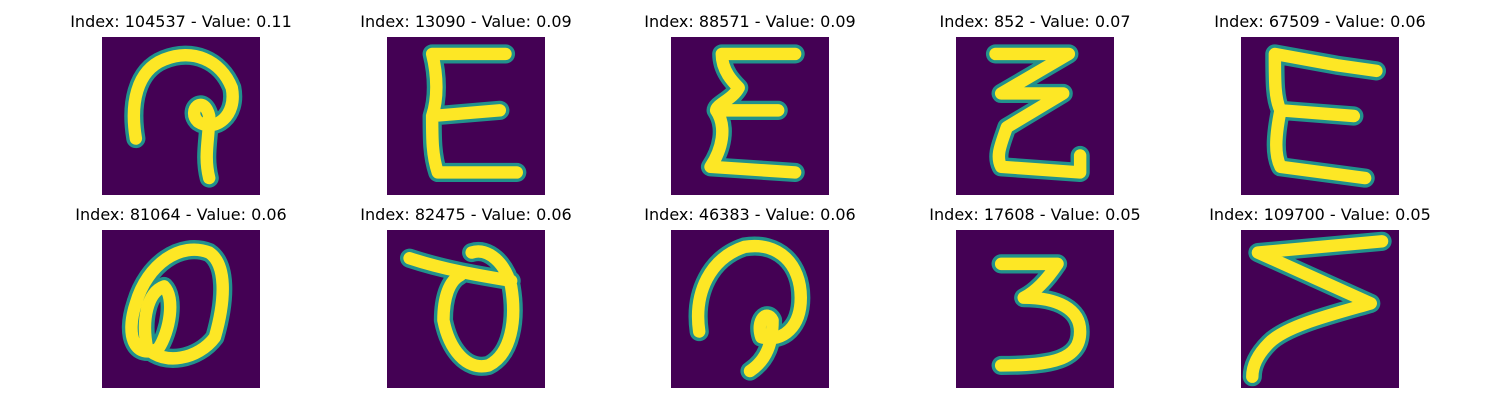  Describe the element at coordinates (750, 214) in the screenshot. I see `panel-title: Index: 46383 - Value: 0.06` at that location.